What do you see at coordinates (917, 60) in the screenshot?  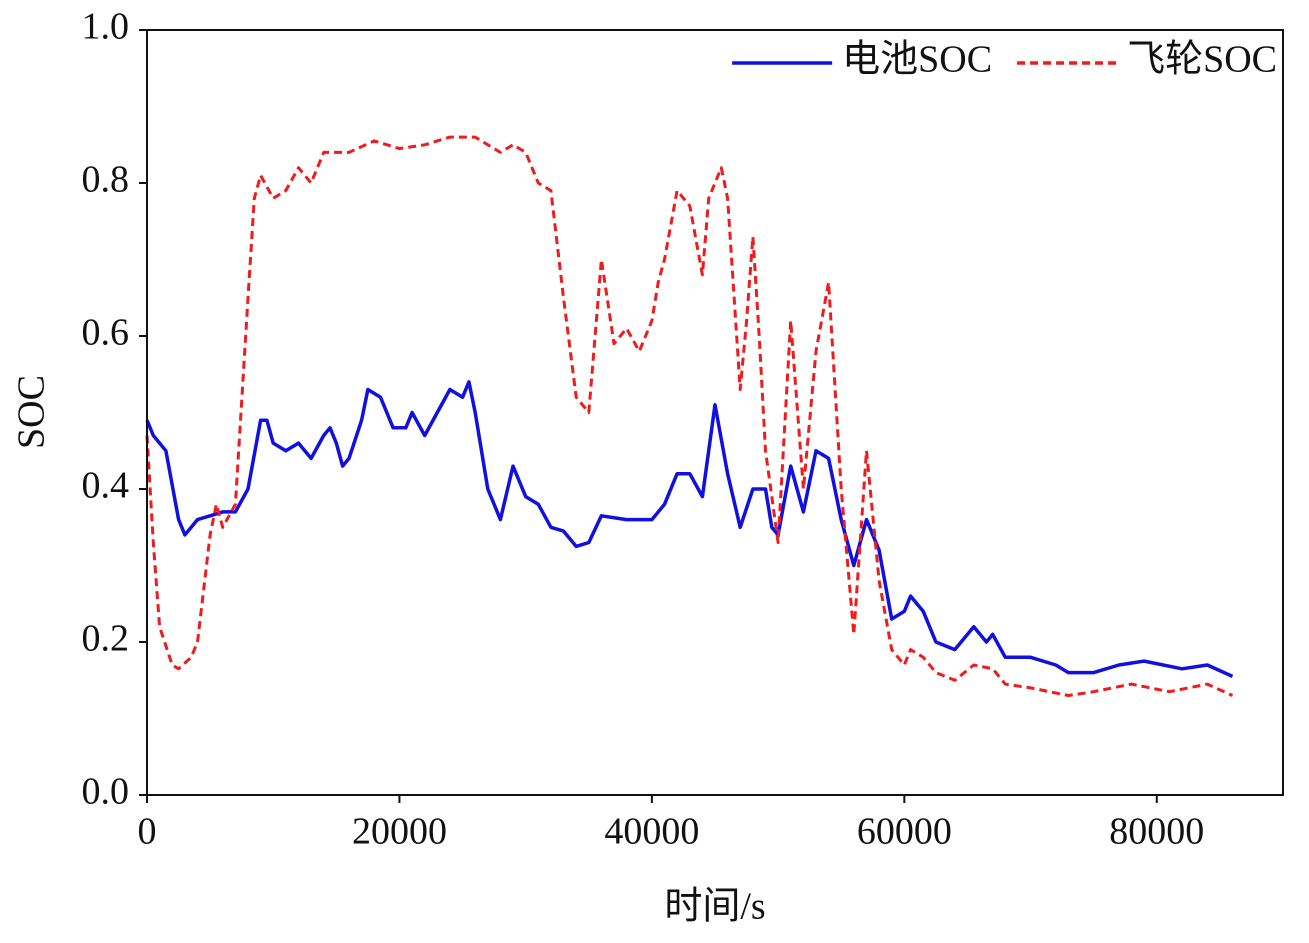 I see `legend-label: 电池SOC` at bounding box center [917, 60].